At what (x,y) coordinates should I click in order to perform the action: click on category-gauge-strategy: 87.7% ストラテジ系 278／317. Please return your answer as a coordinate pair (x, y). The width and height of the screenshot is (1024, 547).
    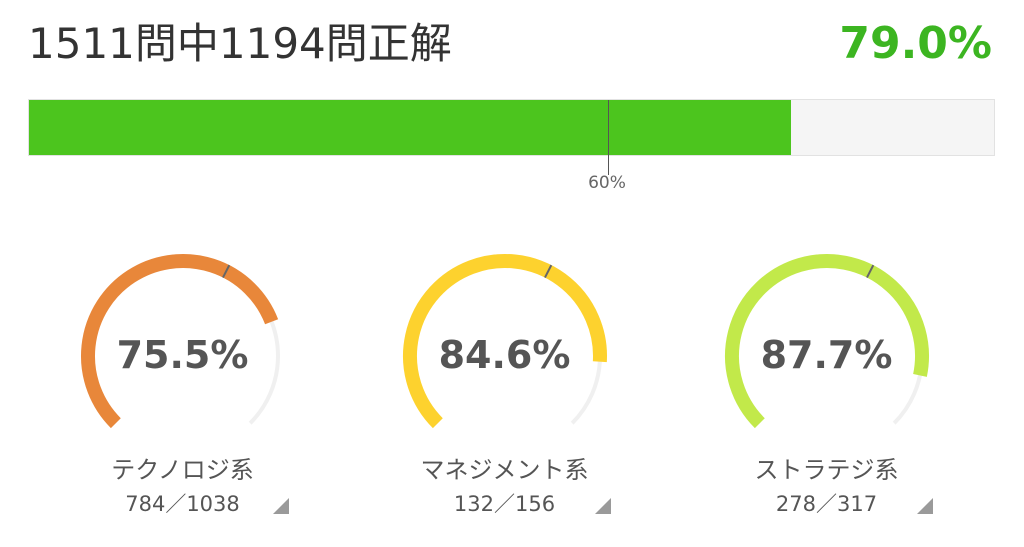
    Looking at the image, I should click on (849, 385).